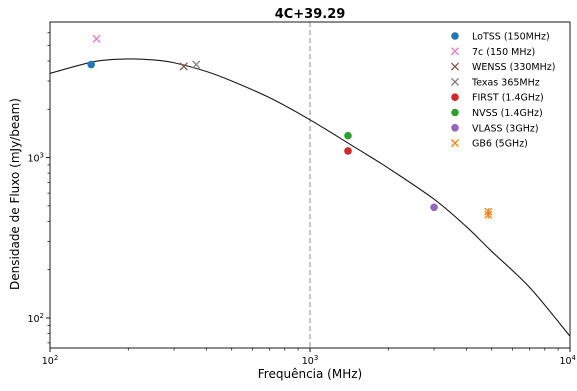 This screenshot has height=391, width=577. I want to click on legend-label: Texas 365MHz, so click(505, 82).